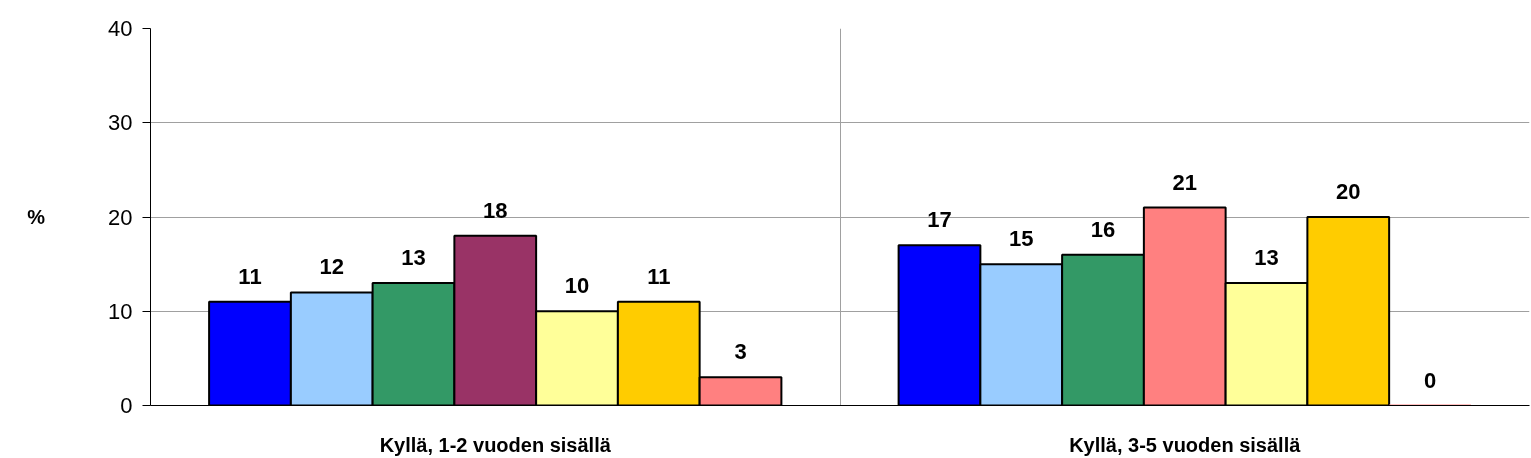  I want to click on data-label: 21, so click(1184, 182).